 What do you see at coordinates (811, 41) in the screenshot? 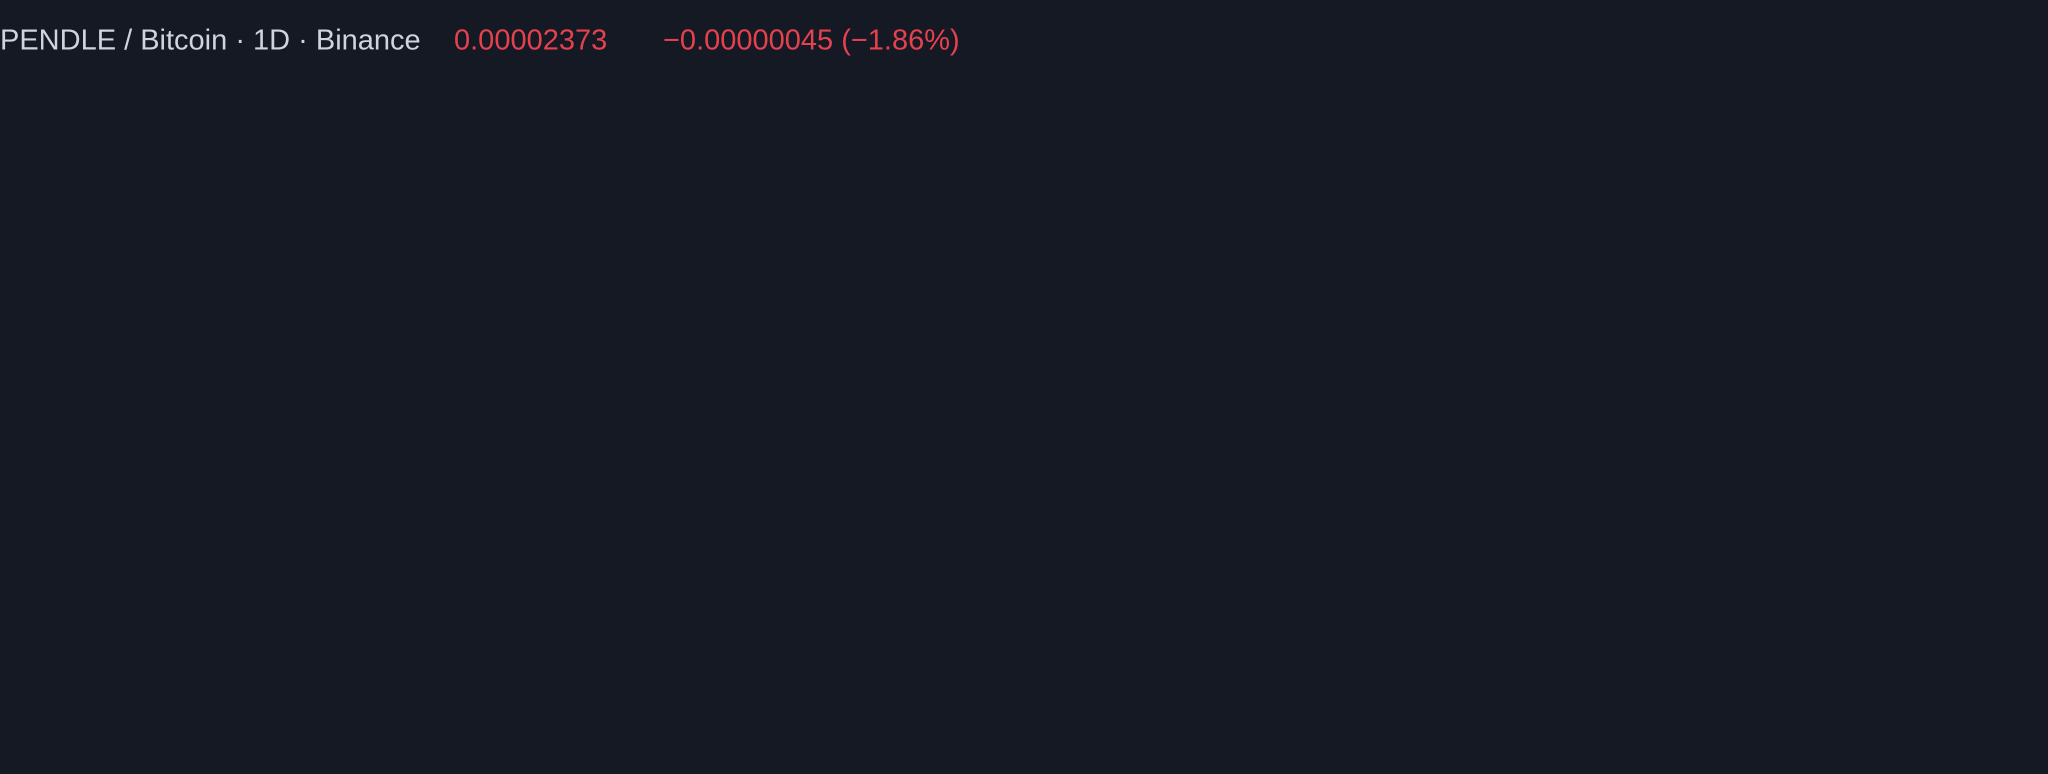
I see `price-change: −0.00000045 (−1.86%)` at bounding box center [811, 41].